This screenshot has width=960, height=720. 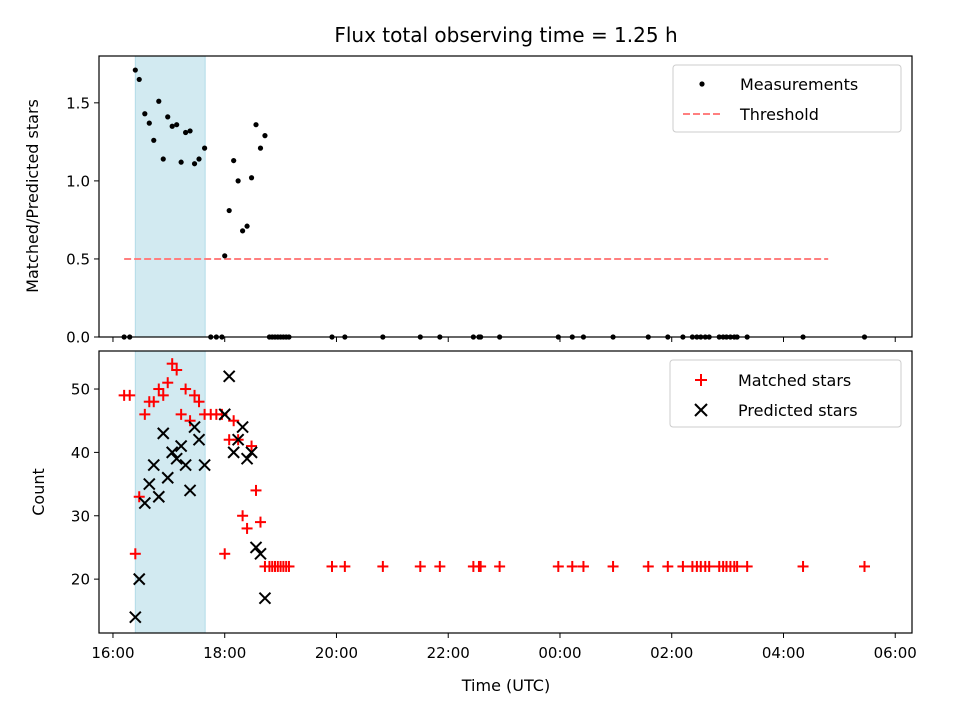 What do you see at coordinates (32, 196) in the screenshot?
I see `top-ylabel: Matched/Predicted stars` at bounding box center [32, 196].